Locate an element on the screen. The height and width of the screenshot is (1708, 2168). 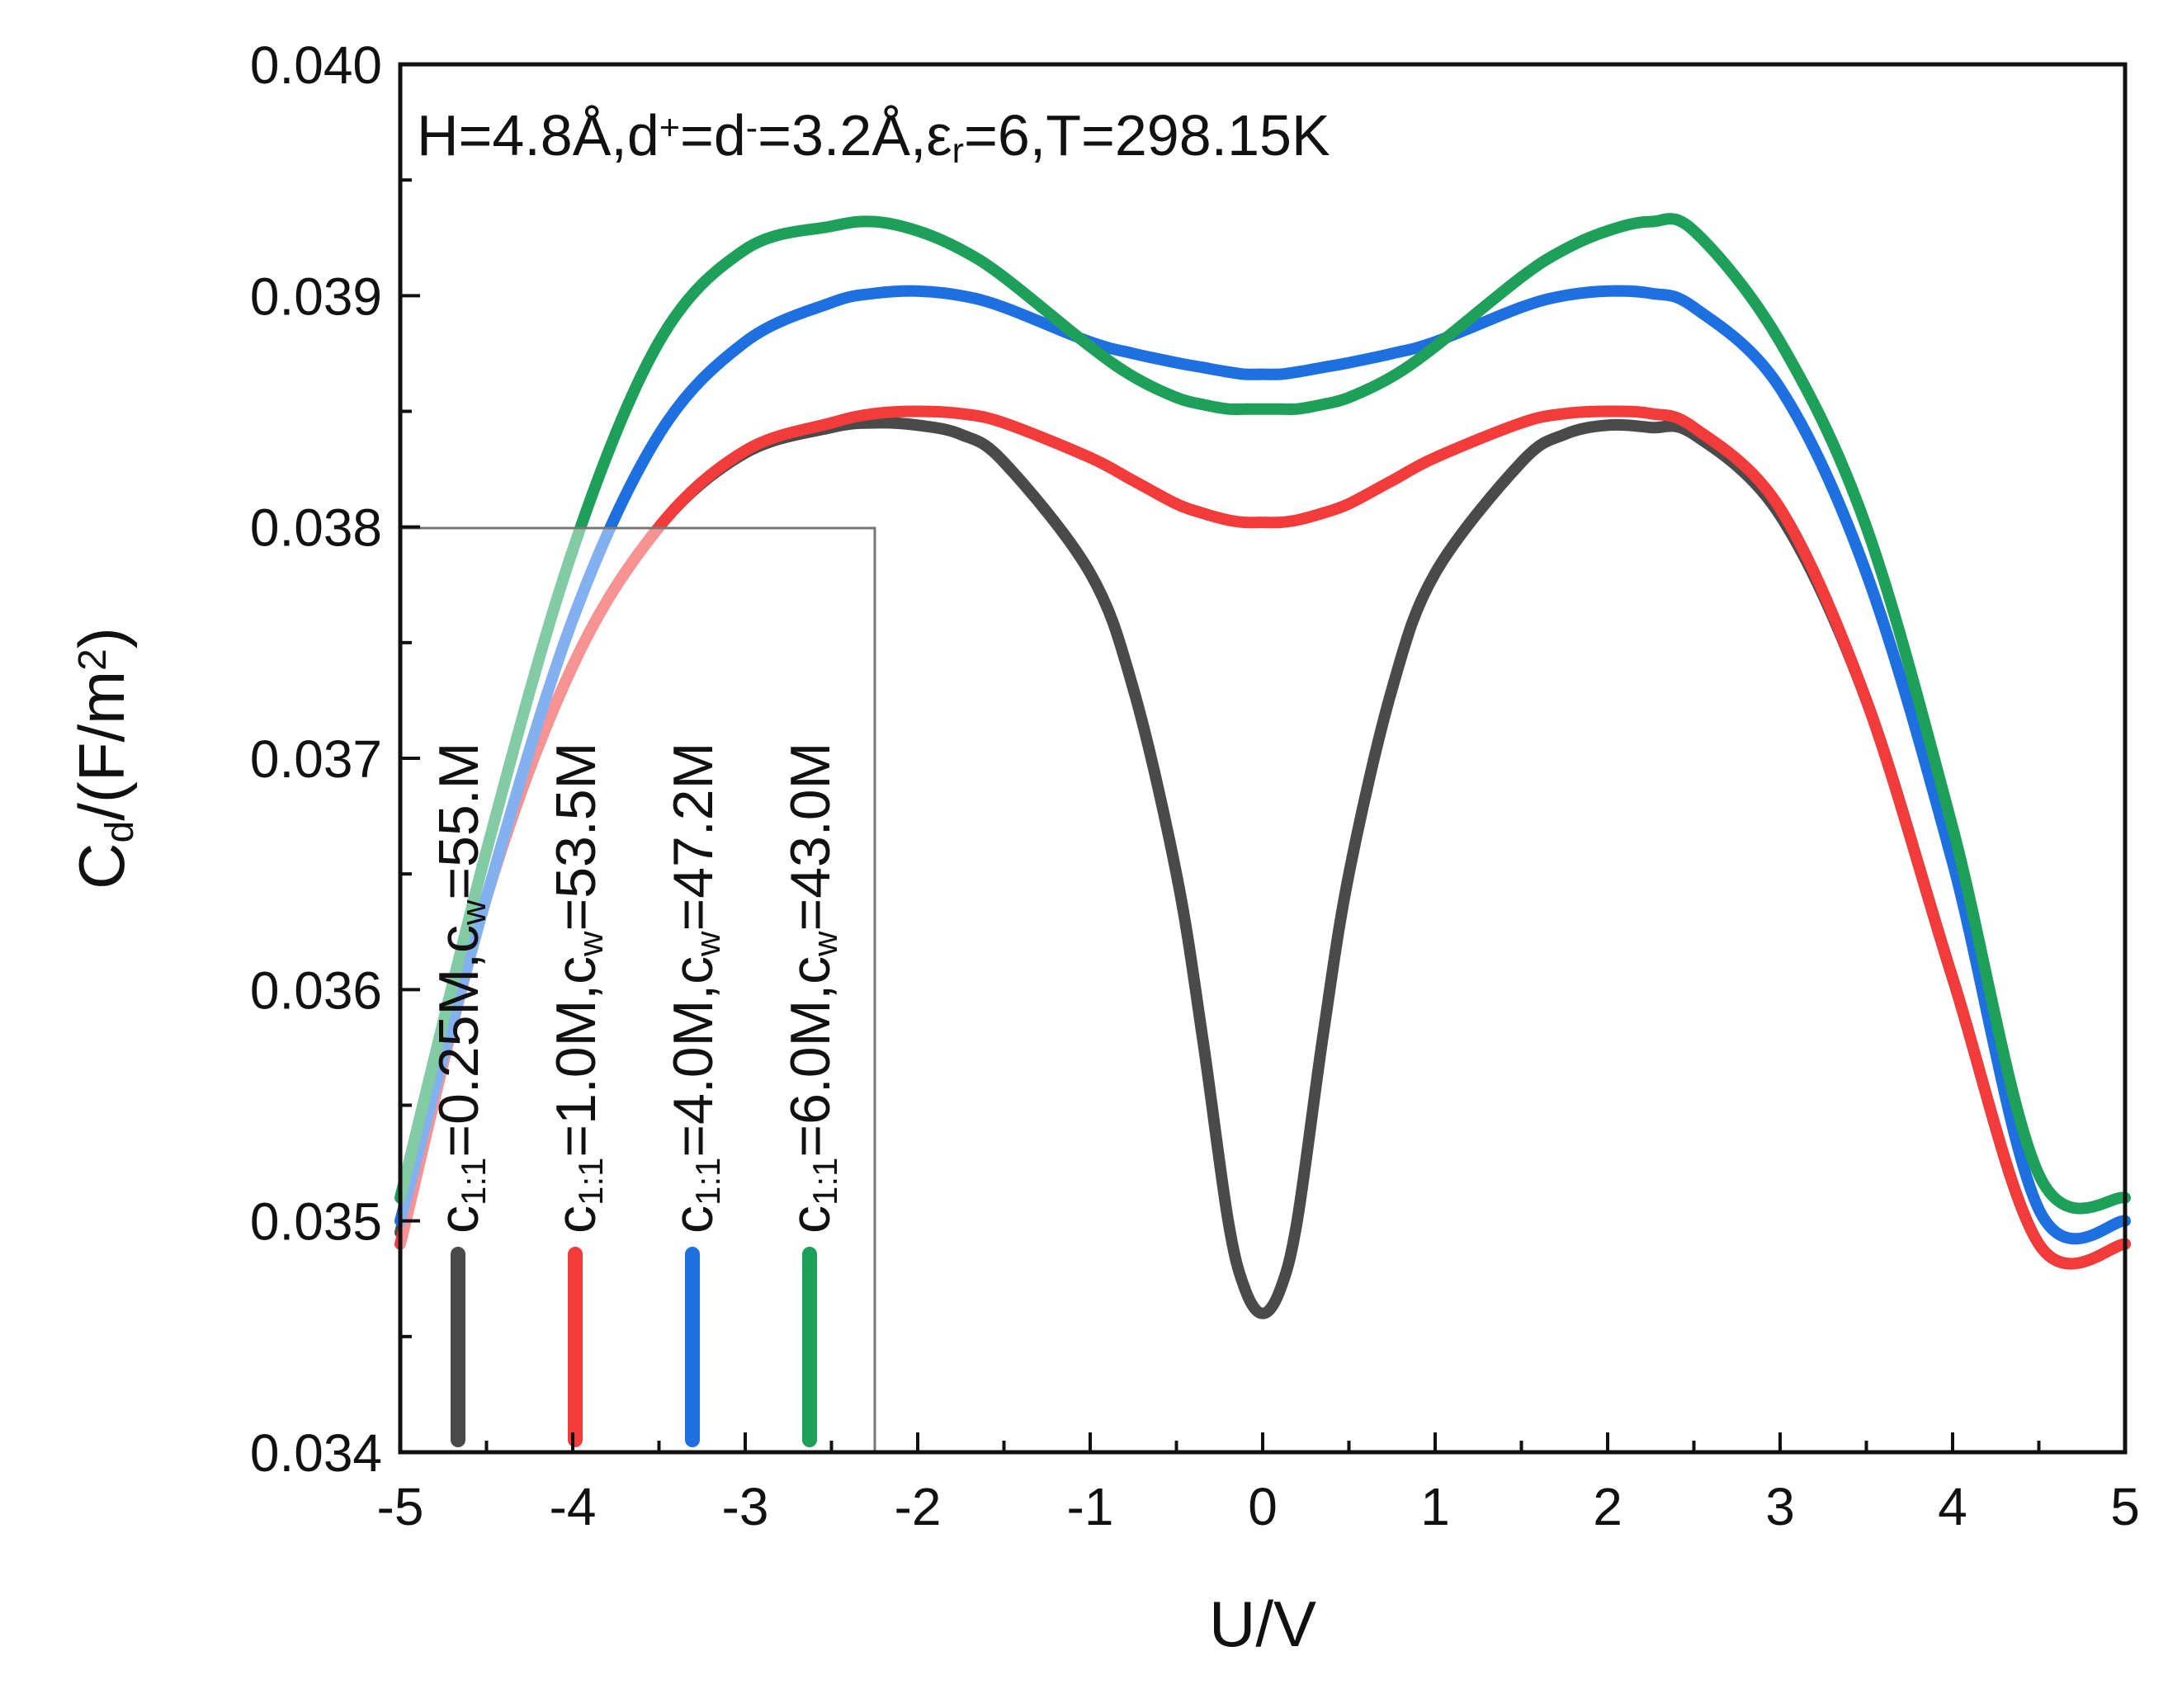
y-tick-label: 0.037 is located at coordinates (316, 759).